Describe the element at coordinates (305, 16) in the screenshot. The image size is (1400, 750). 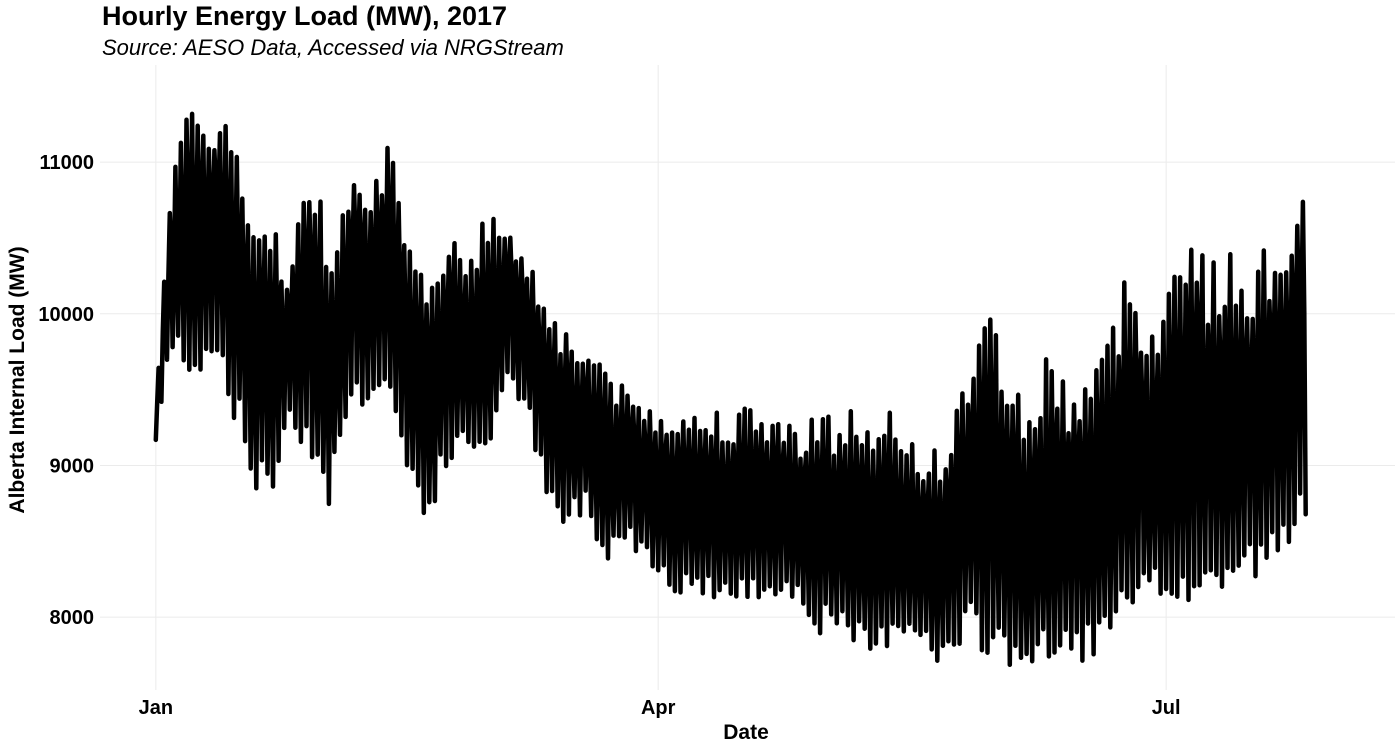
I see `chart-title: Hourly Energy Load (MW), 2017` at that location.